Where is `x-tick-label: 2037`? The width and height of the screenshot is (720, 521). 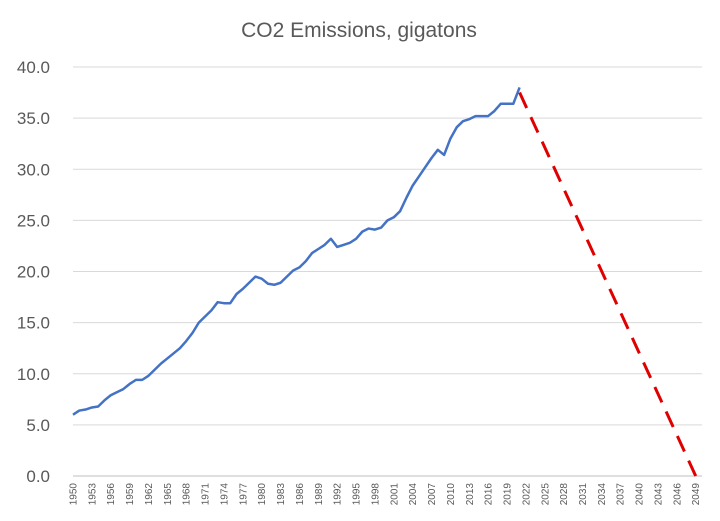 x-tick-label: 2037 is located at coordinates (621, 494).